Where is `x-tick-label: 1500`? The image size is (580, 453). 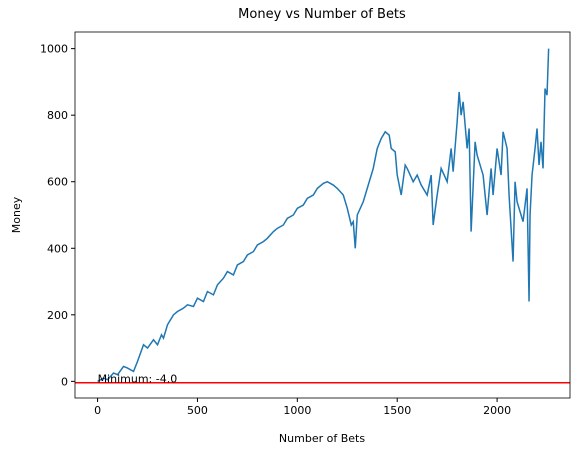 x-tick-label: 1500 is located at coordinates (397, 410).